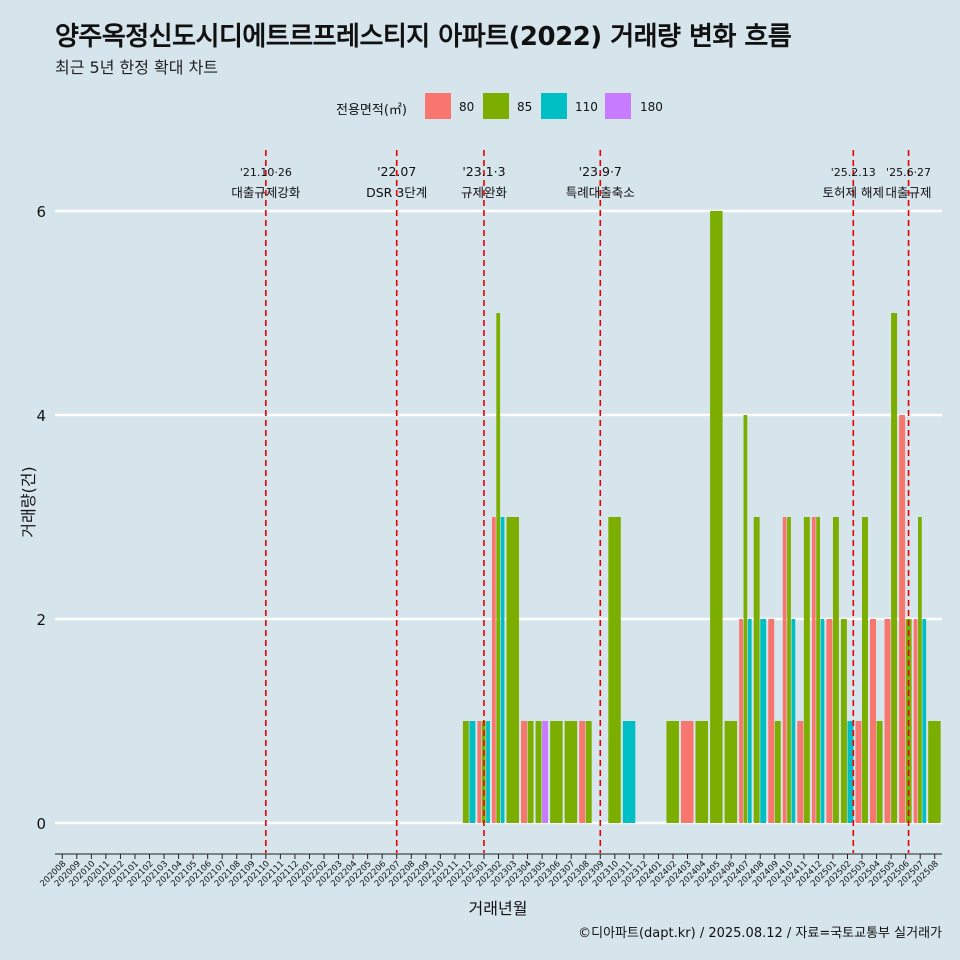 The image size is (960, 960). Describe the element at coordinates (853, 192) in the screenshot. I see `annotation-label: 토허제 해제` at that location.